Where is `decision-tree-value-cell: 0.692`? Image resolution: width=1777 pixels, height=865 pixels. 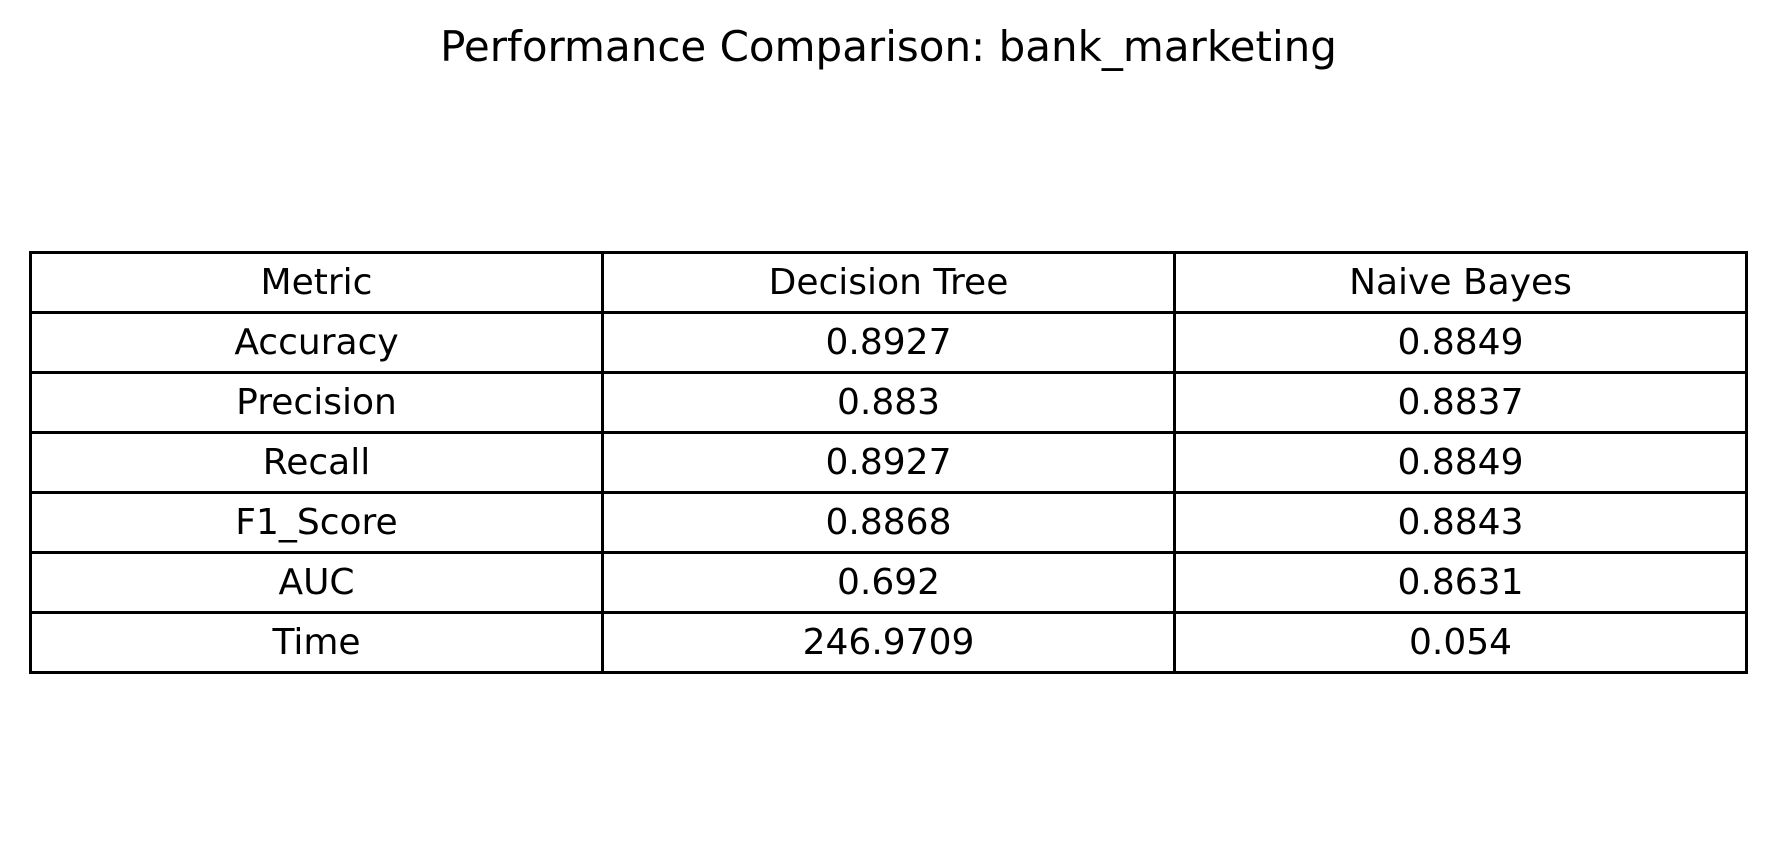
decision-tree-value-cell: 0.692 is located at coordinates (888, 582).